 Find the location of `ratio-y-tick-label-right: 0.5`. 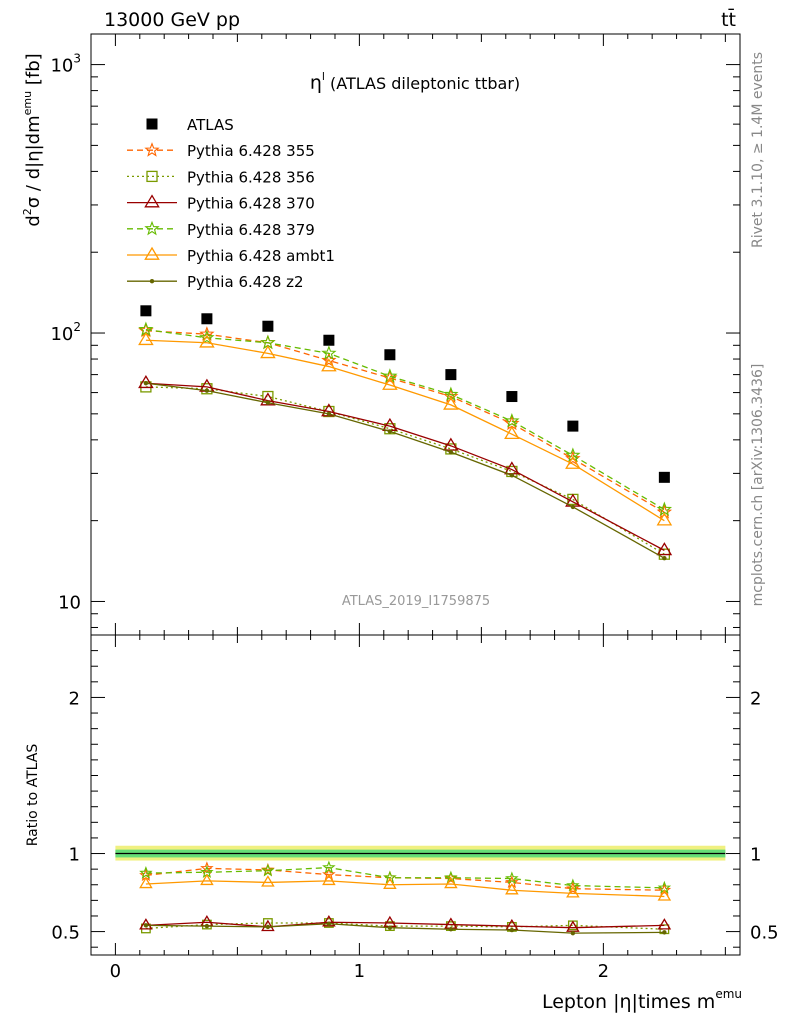

ratio-y-tick-label-right: 0.5 is located at coordinates (764, 933).